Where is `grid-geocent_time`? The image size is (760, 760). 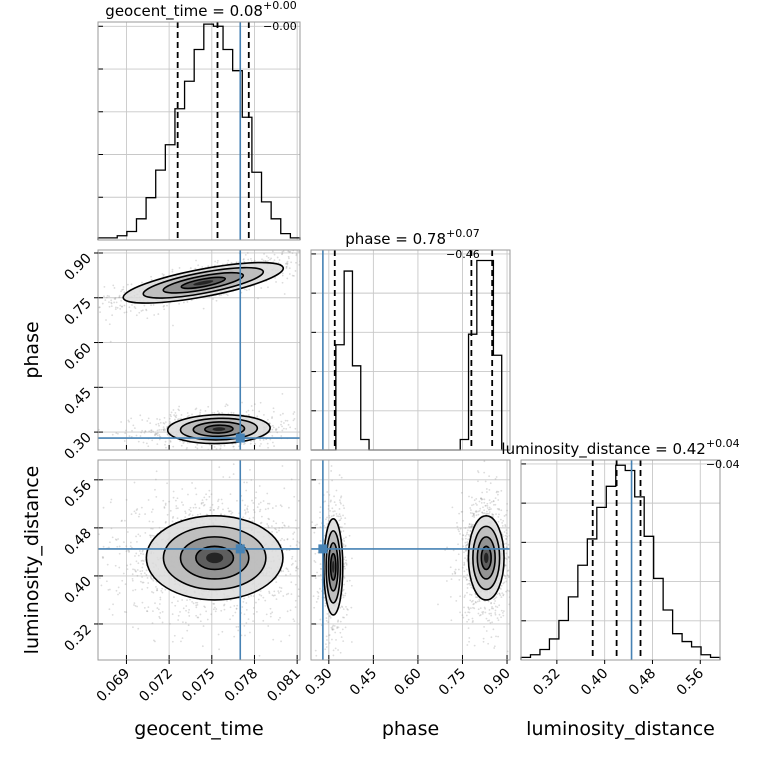
grid-geocent_time is located at coordinates (199, 131).